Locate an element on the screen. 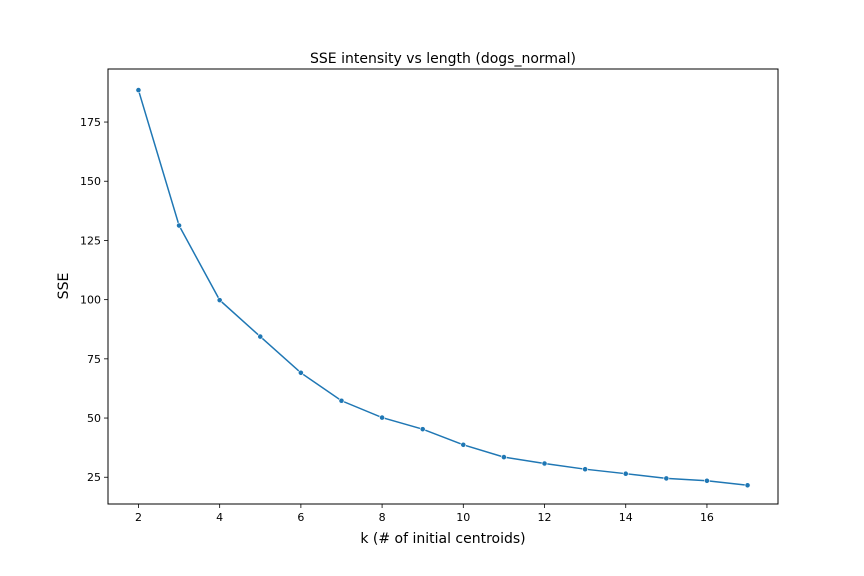 The height and width of the screenshot is (576, 864). x-tick-label: 4 is located at coordinates (219, 517).